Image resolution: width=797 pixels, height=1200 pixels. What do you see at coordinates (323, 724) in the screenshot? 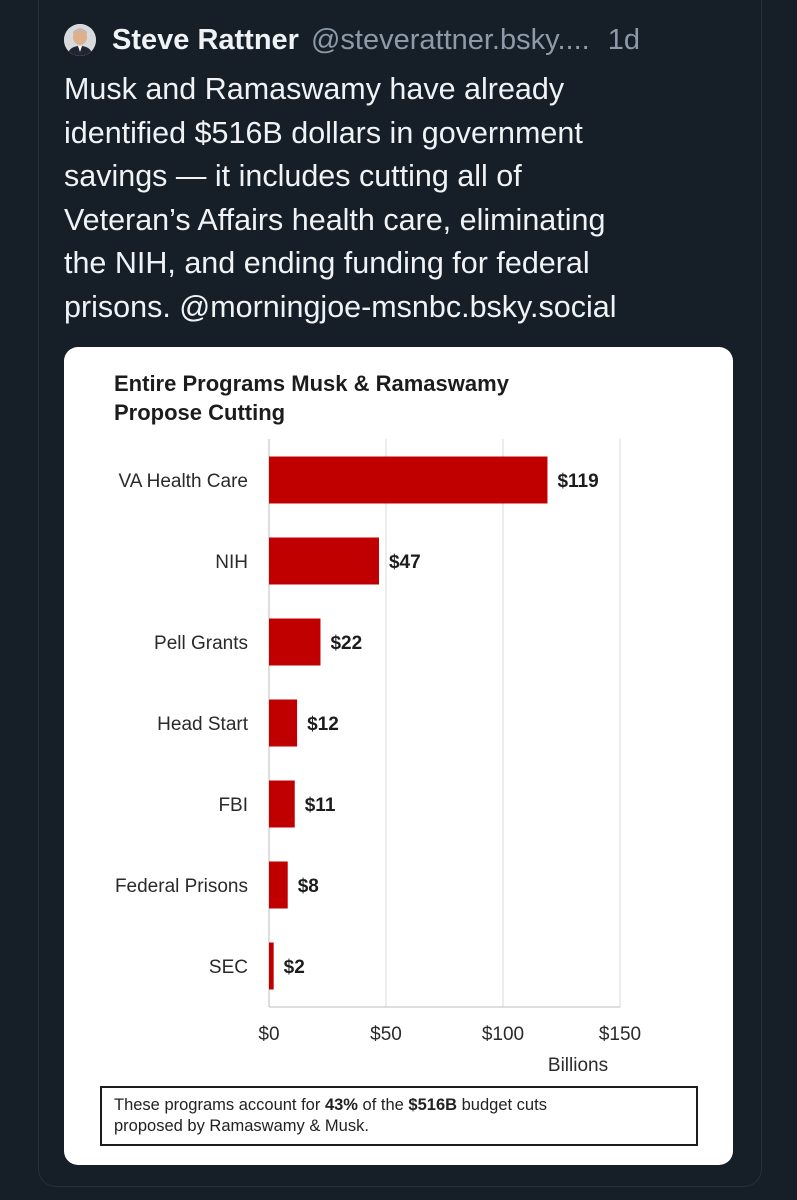
I see `data-label: $12` at bounding box center [323, 724].